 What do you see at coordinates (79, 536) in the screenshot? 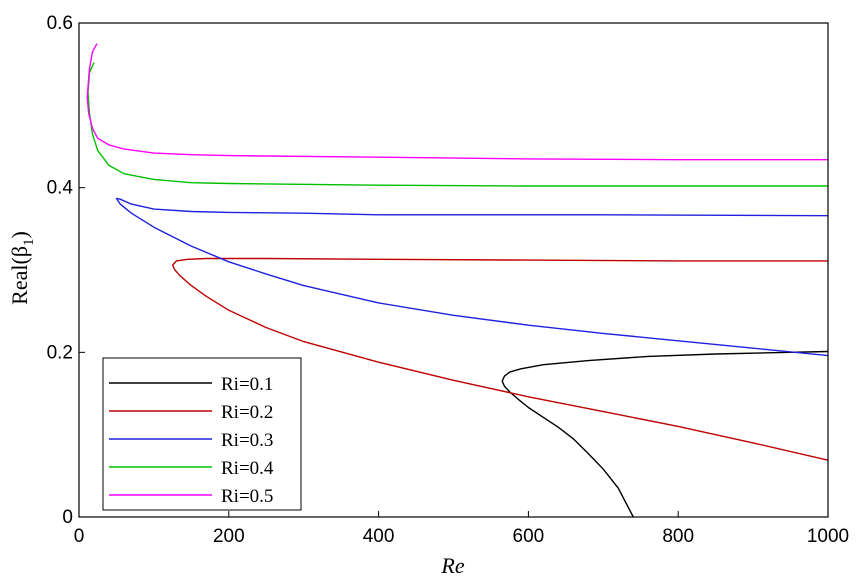
I see `x-tick-label-0: 0` at bounding box center [79, 536].